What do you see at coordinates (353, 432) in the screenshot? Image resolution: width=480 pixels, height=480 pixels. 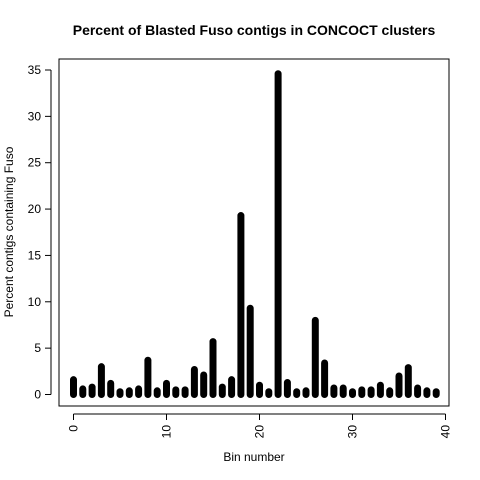 I see `x-tick-label: 30` at bounding box center [353, 432].